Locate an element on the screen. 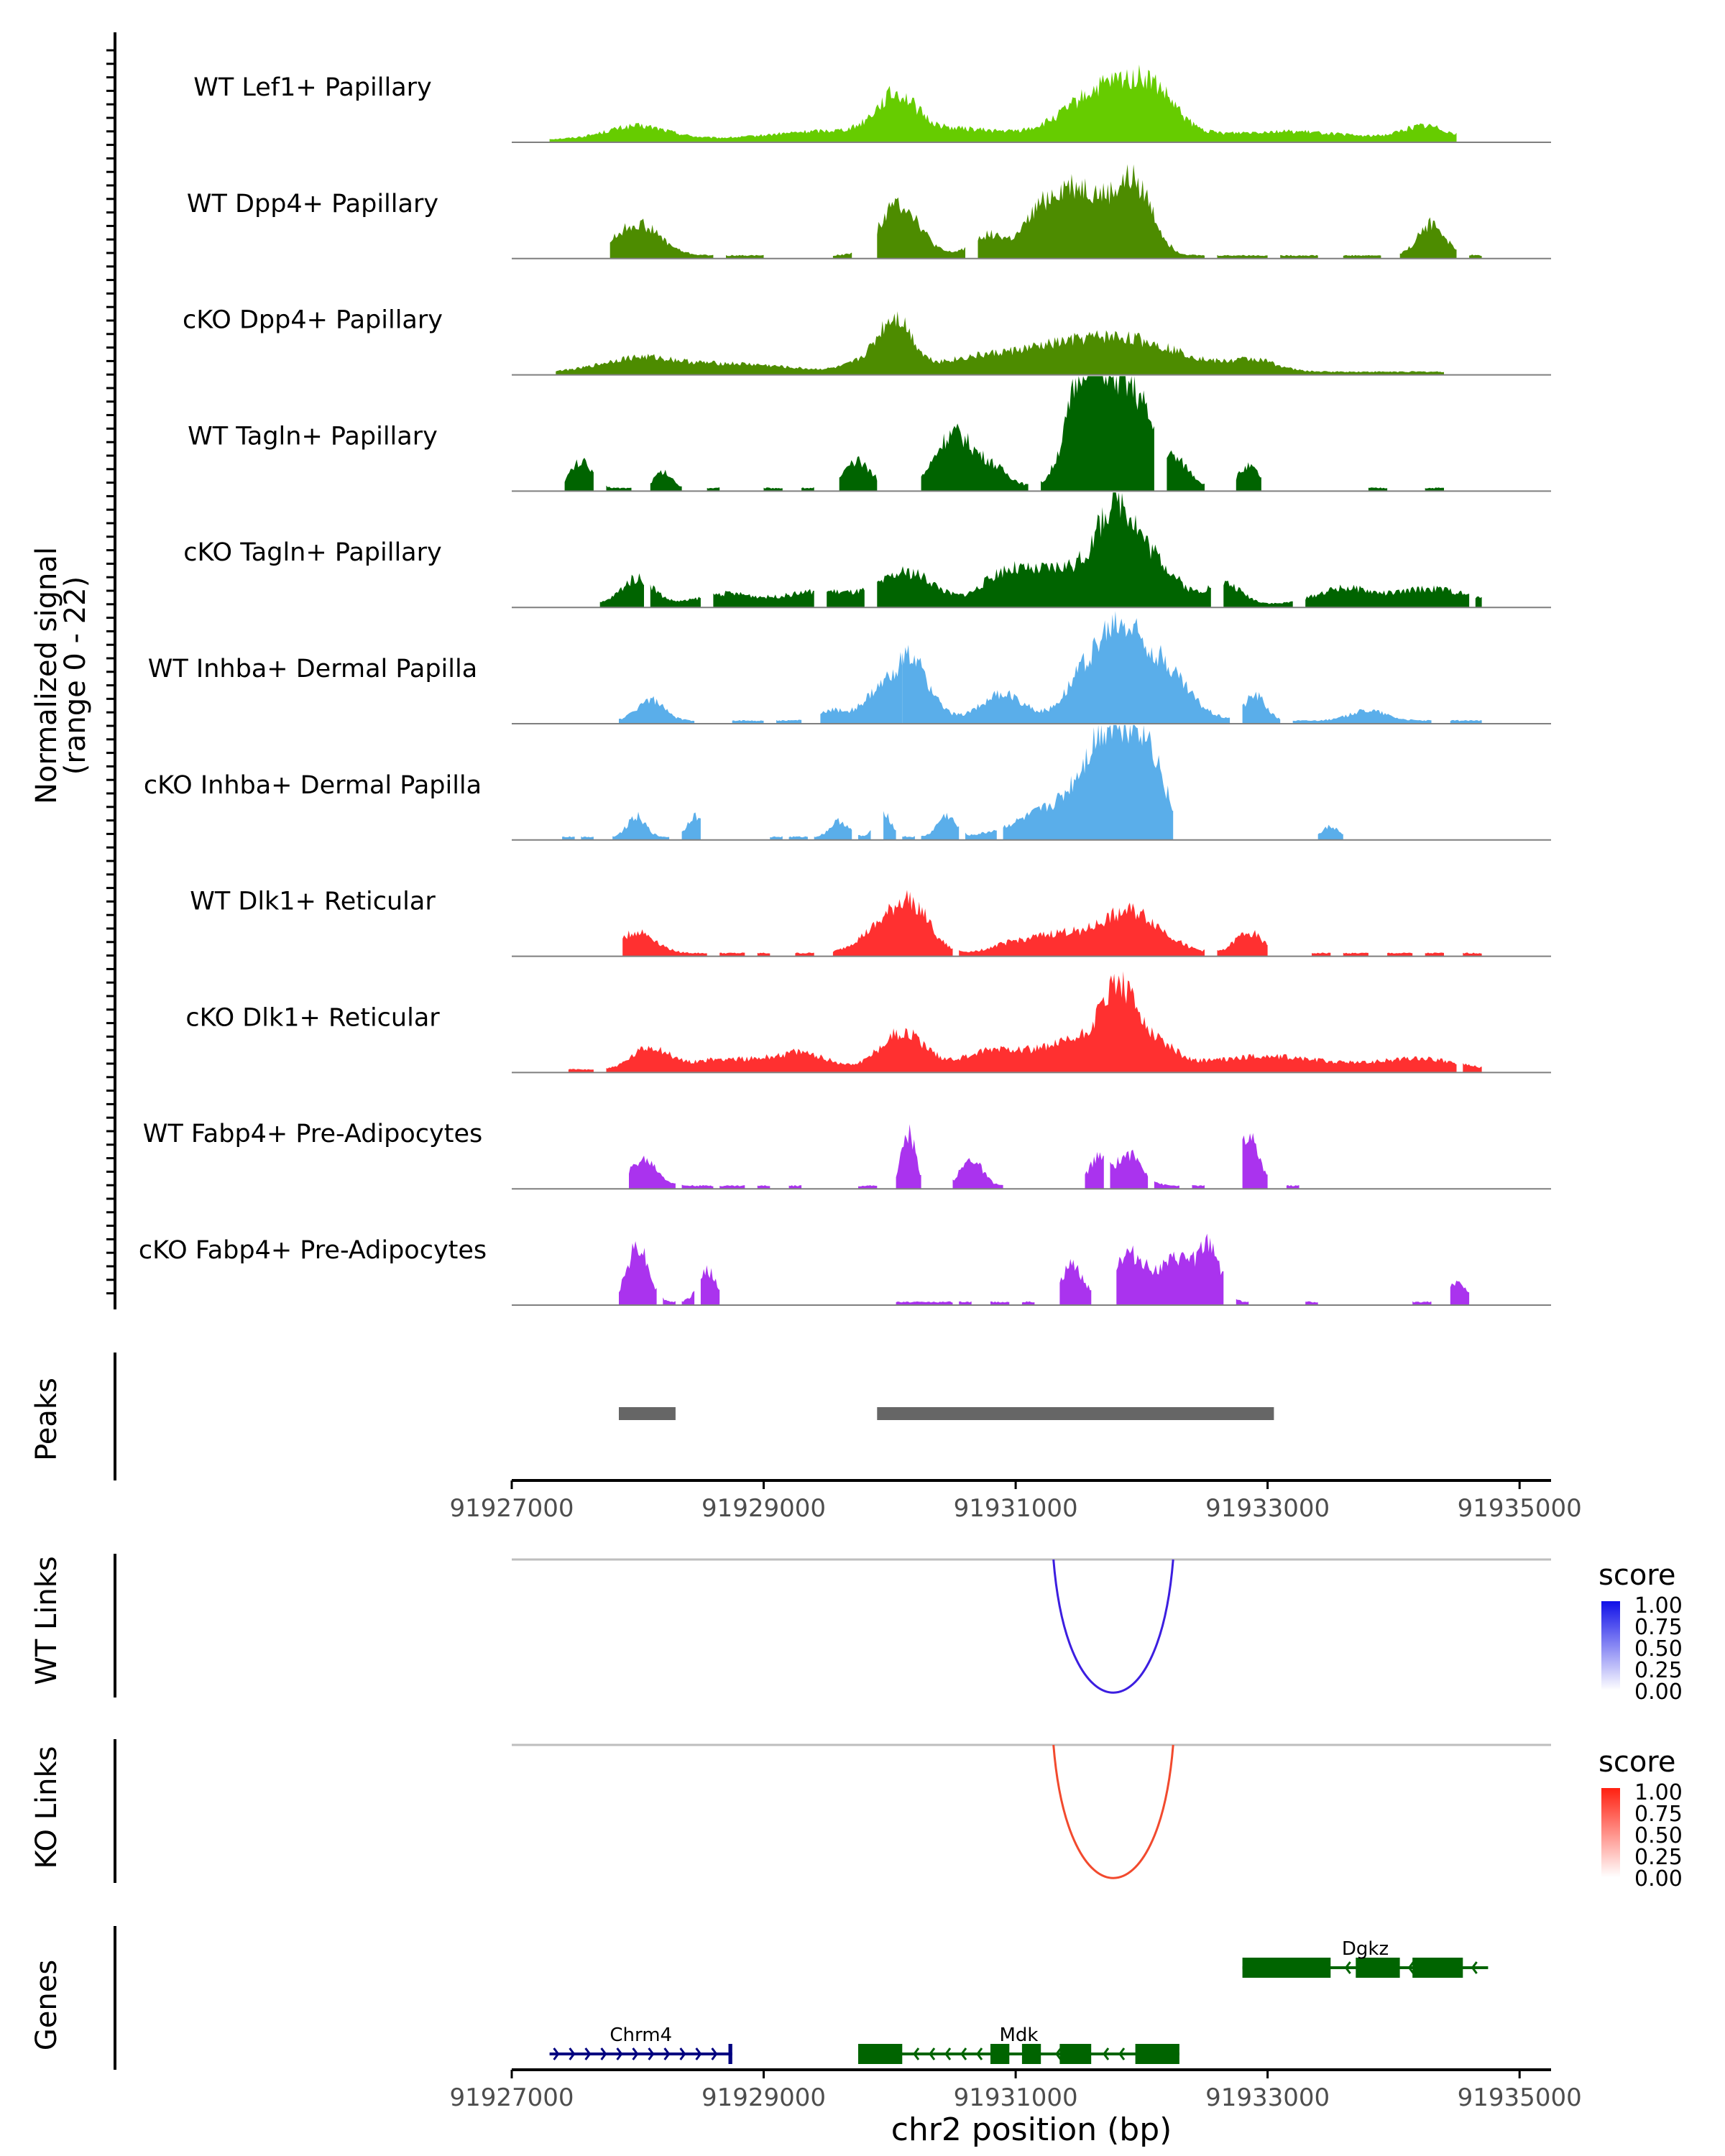 Image resolution: width=1725 pixels, height=2156 pixels. ko-legend-tick: 0.50 is located at coordinates (1658, 1836).